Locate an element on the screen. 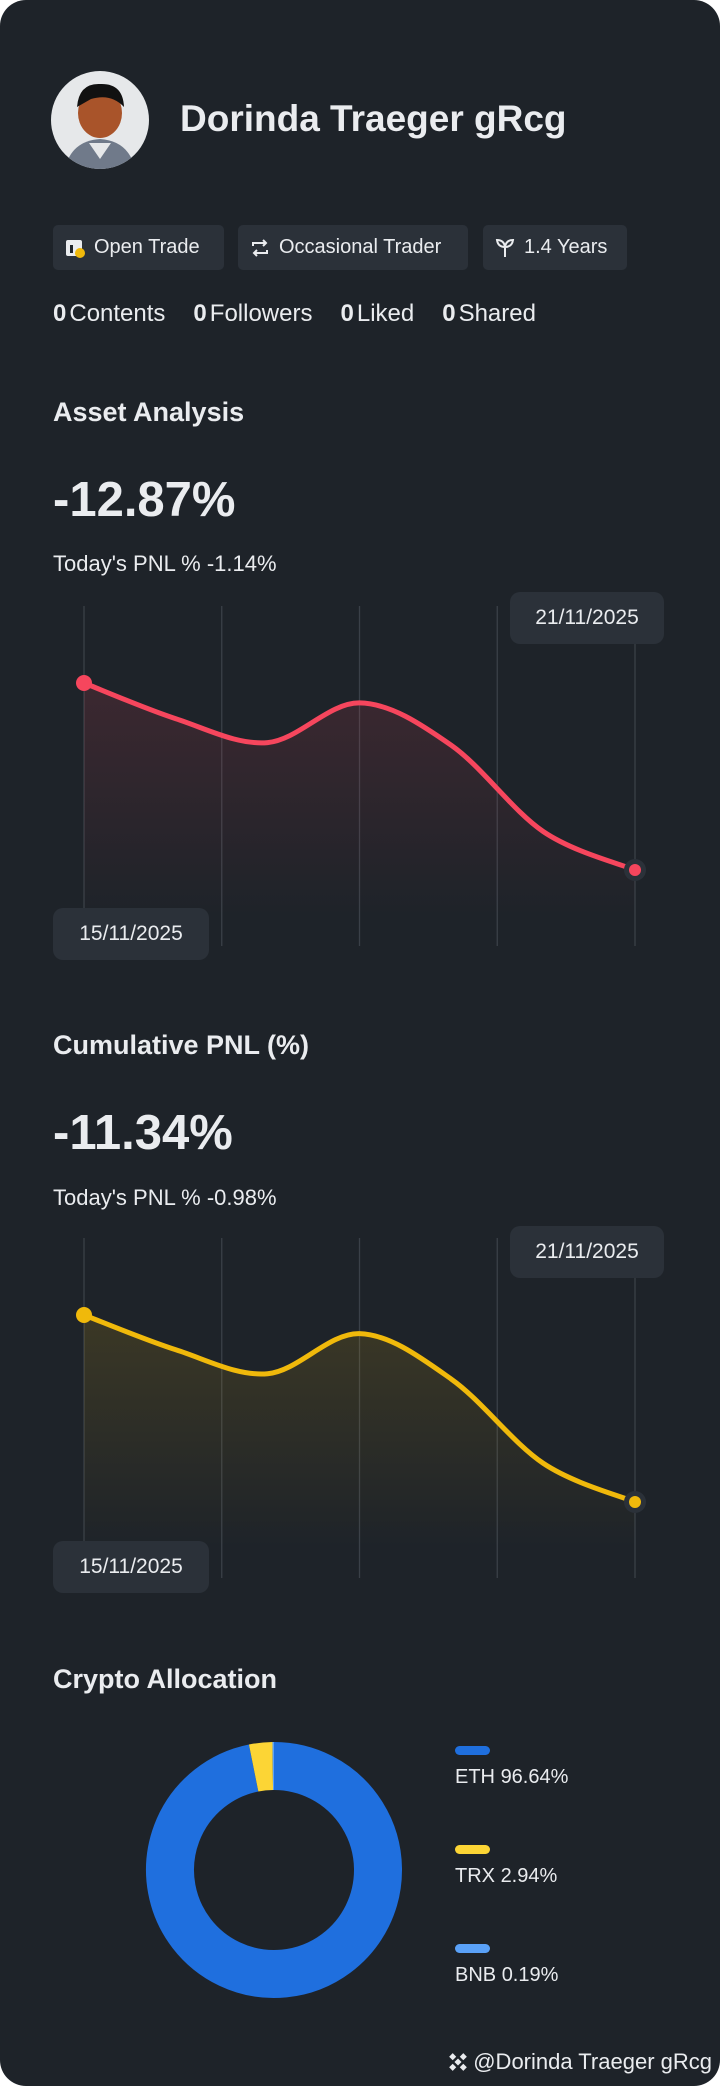 The image size is (720, 2086). tag: 1.4 Years is located at coordinates (555, 247).